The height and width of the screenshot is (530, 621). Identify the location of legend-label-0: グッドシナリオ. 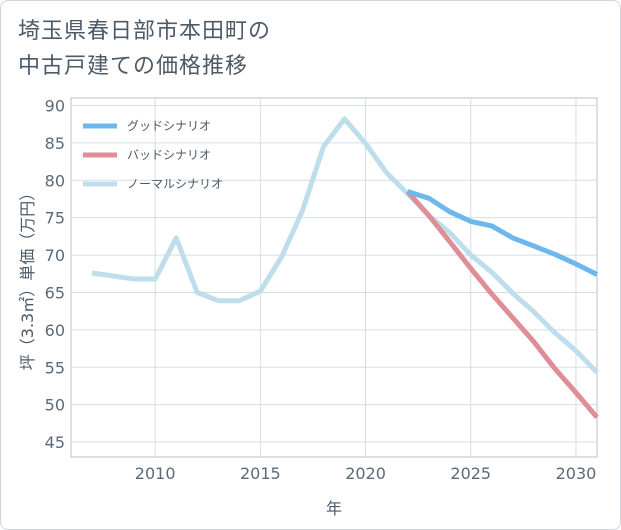
(169, 126).